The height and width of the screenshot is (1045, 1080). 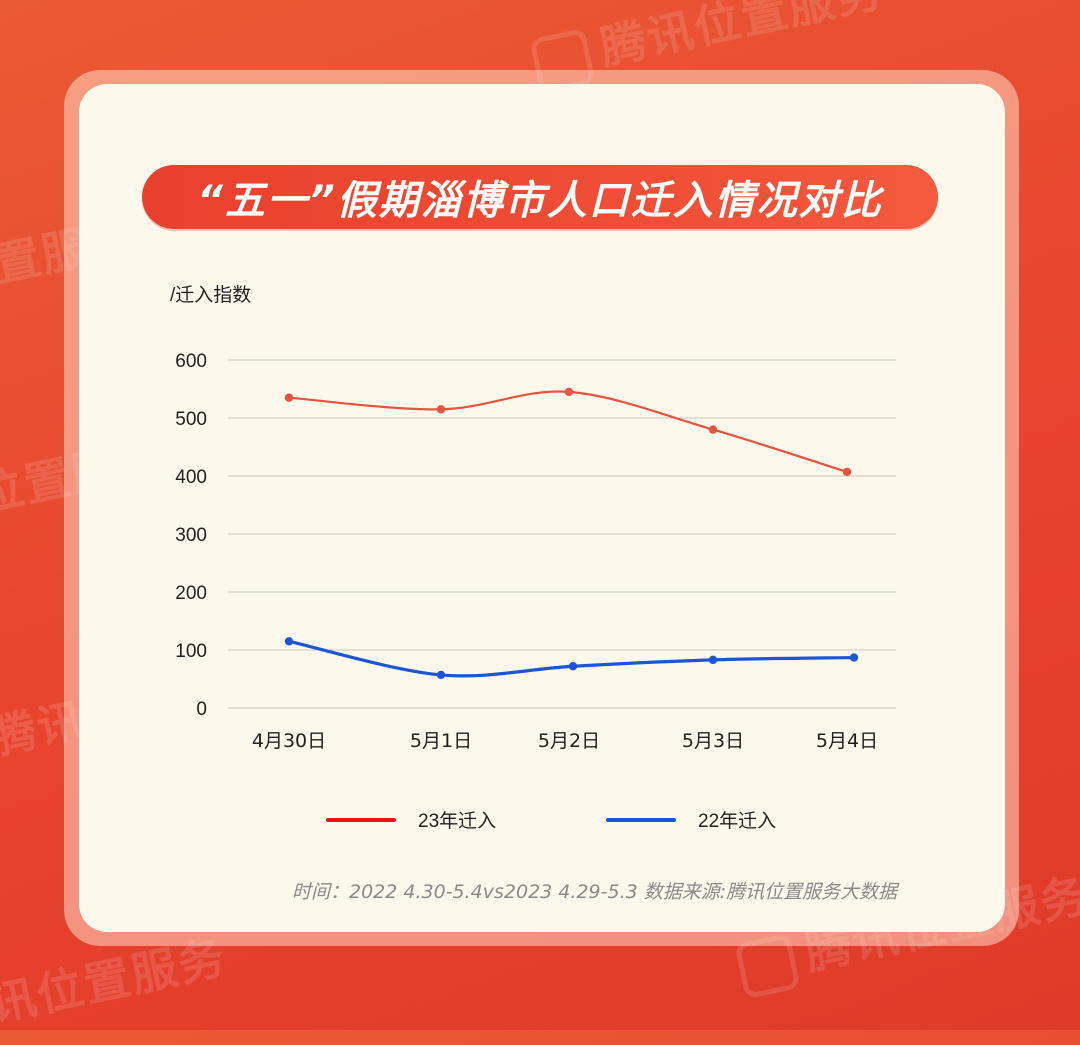 I want to click on y-axis-unit-label: /迁入指数, so click(x=211, y=295).